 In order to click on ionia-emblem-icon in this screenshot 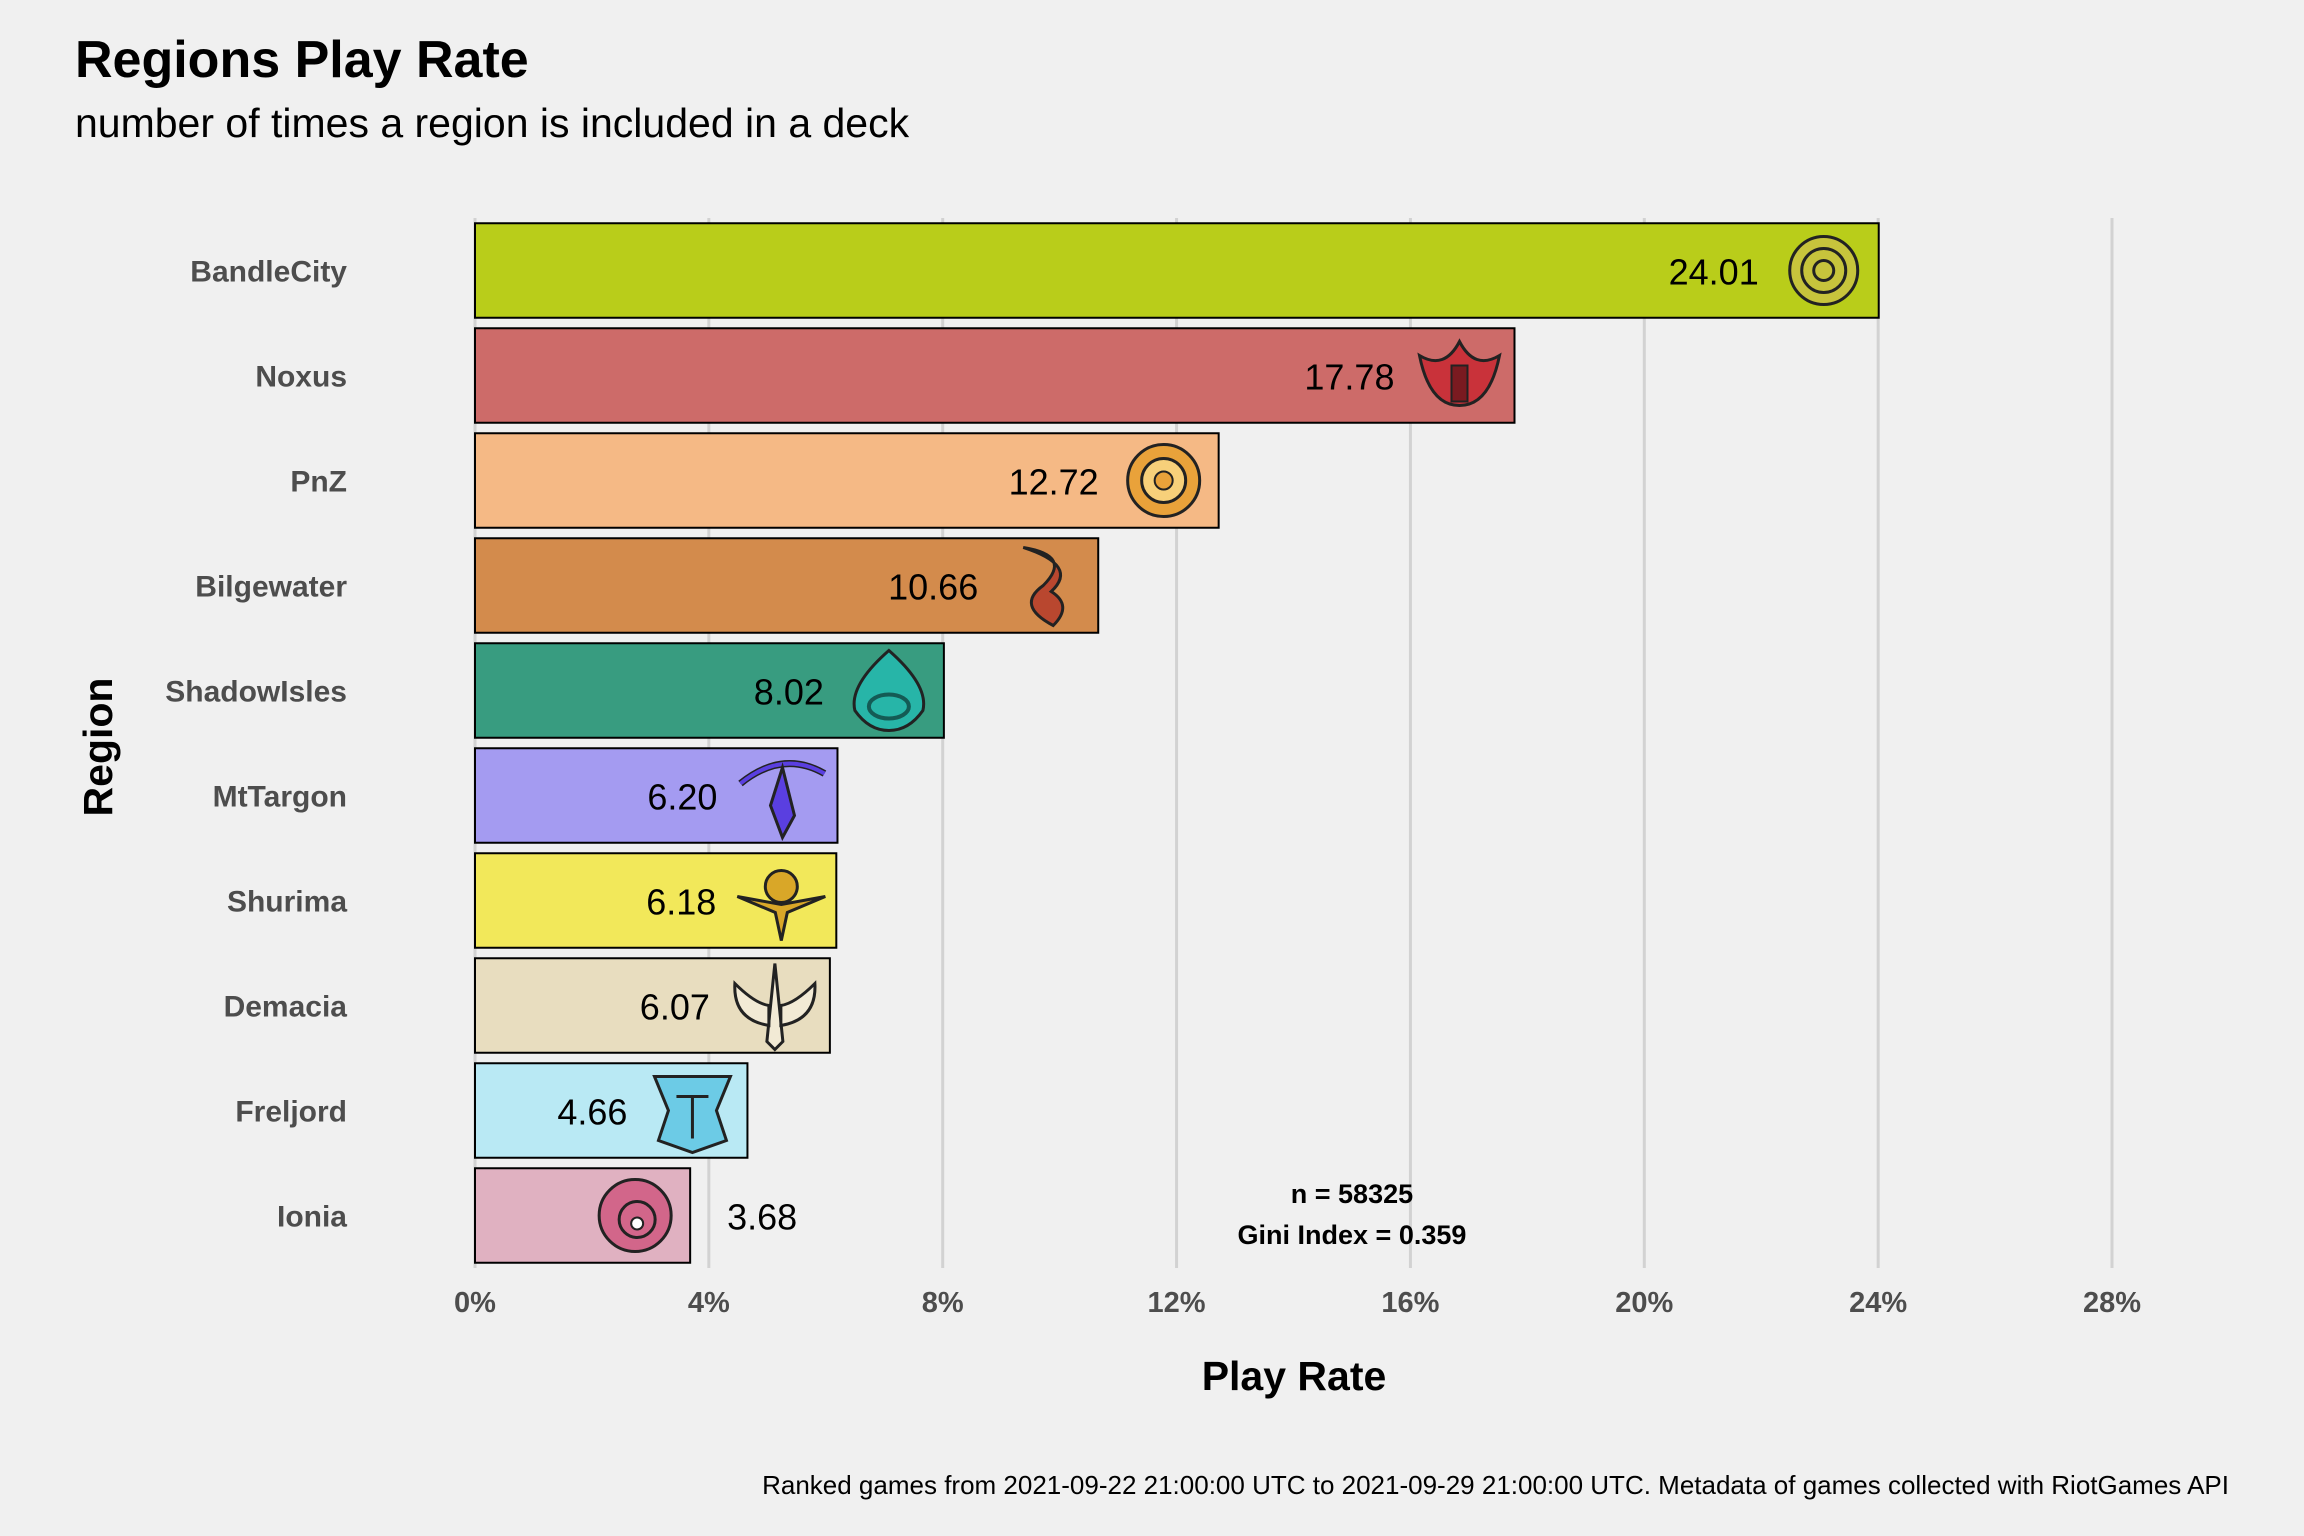, I will do `click(635, 1215)`.